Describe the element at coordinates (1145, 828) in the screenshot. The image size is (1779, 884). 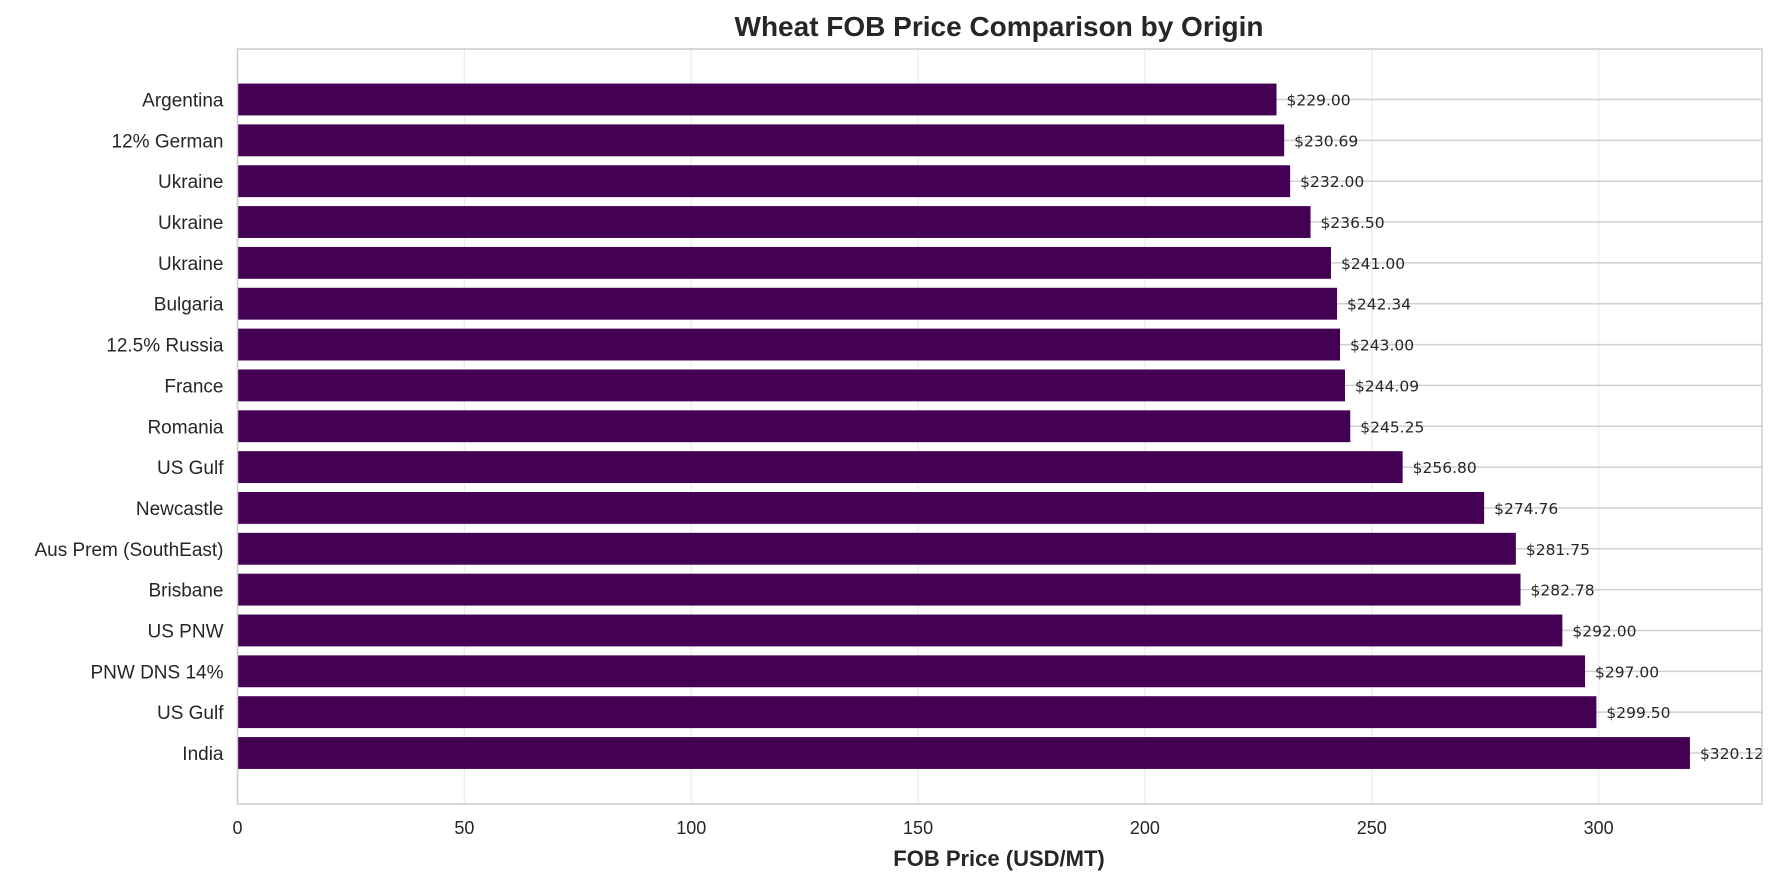
I see `x-tick-label: 200` at that location.